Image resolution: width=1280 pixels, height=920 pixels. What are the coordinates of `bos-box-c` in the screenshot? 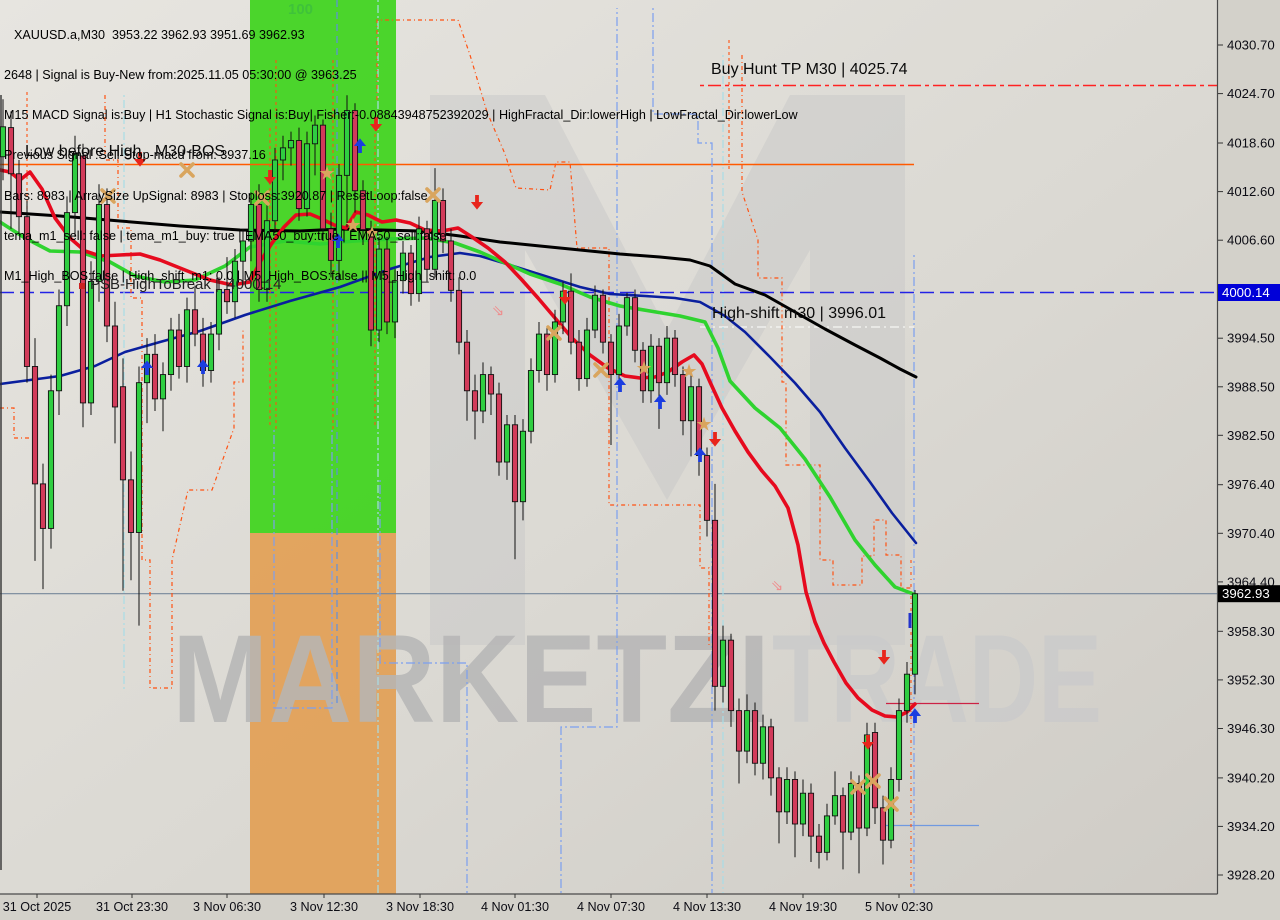 It's located at (589, 450).